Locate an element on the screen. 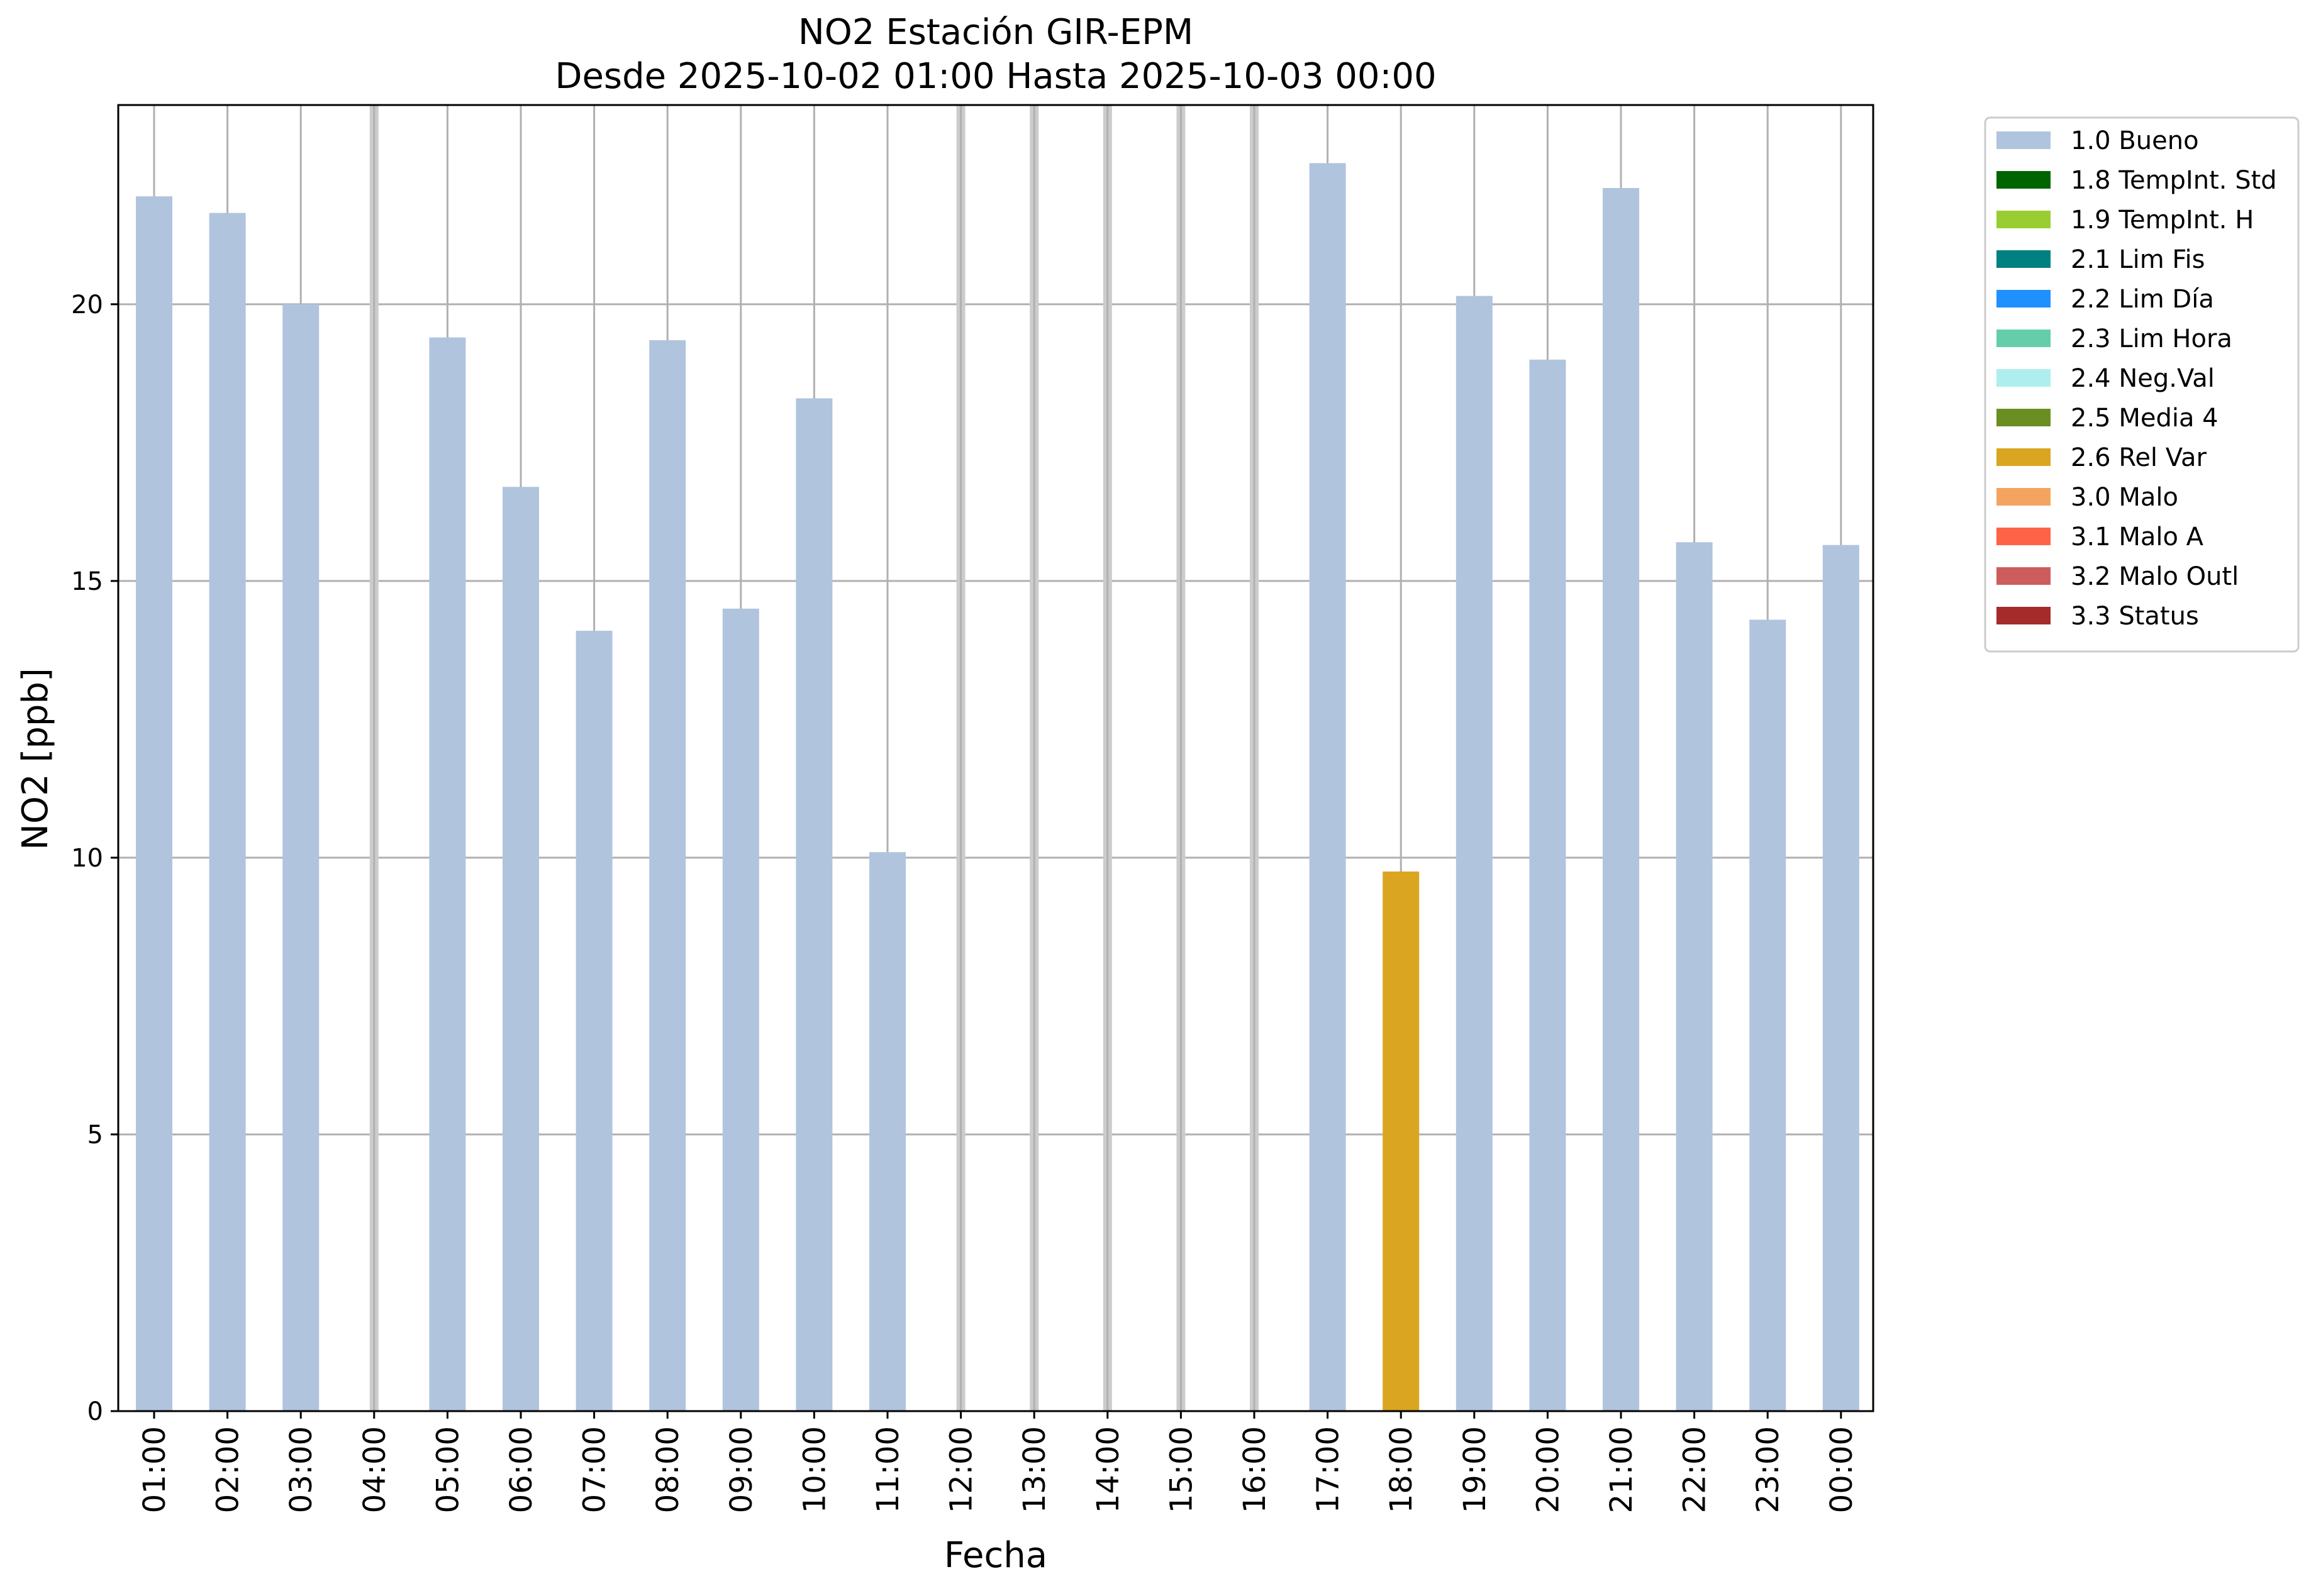 Image resolution: width=2316 pixels, height=1596 pixels. legend-label: 2.5 Media 4 is located at coordinates (2145, 418).